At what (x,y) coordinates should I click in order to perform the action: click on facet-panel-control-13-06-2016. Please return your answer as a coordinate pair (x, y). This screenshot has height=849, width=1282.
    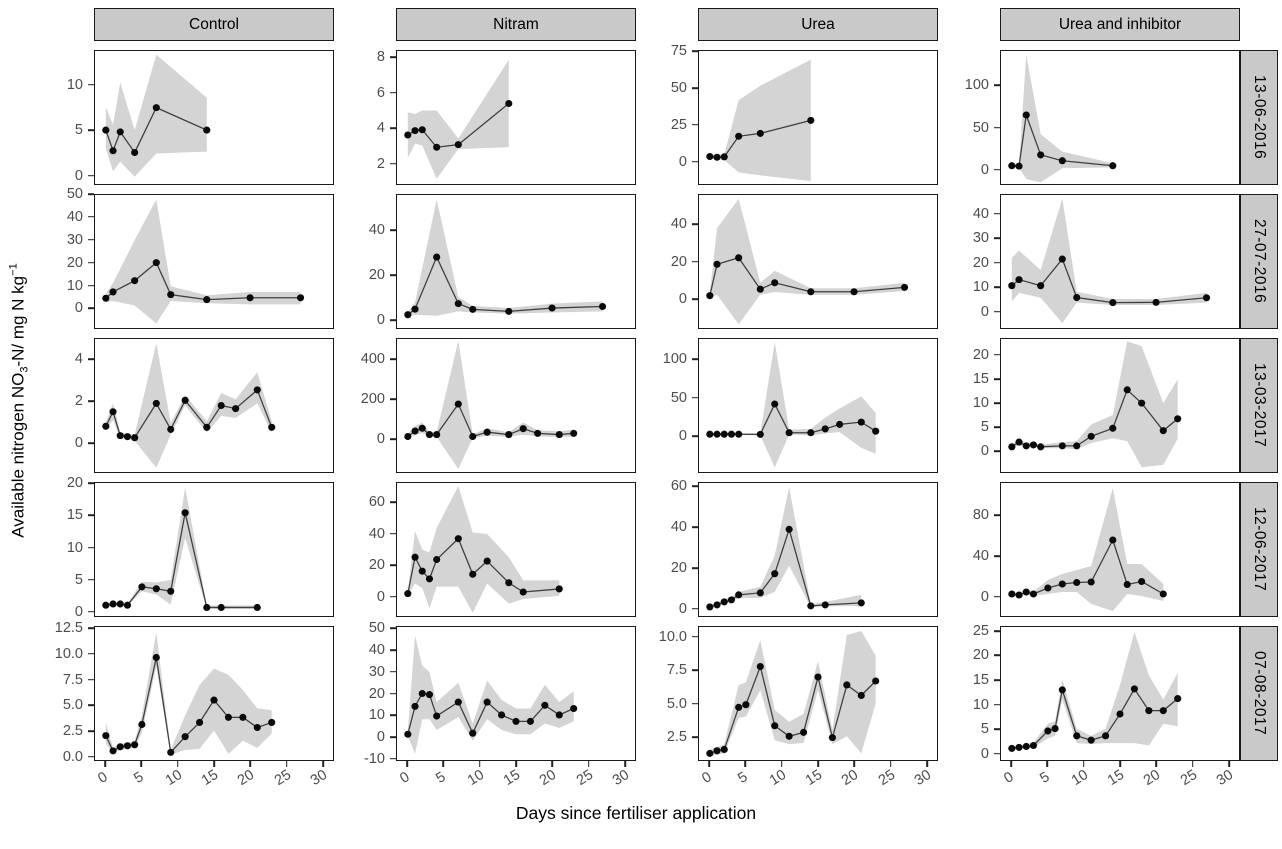
    Looking at the image, I should click on (214, 117).